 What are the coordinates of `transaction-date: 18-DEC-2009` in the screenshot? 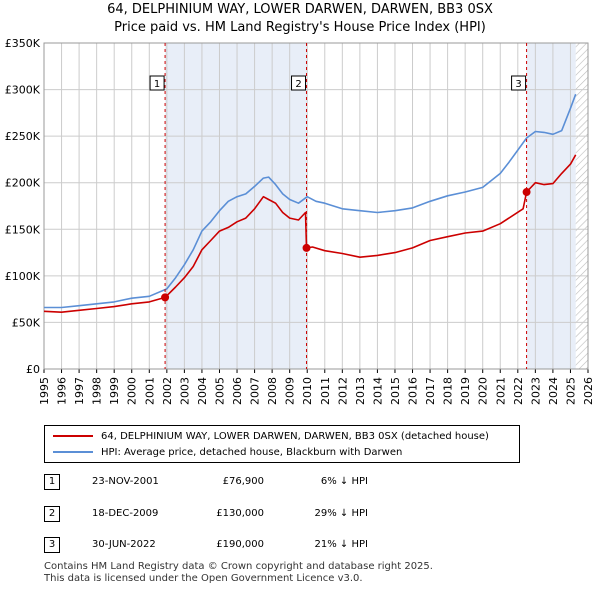 It's located at (125, 513).